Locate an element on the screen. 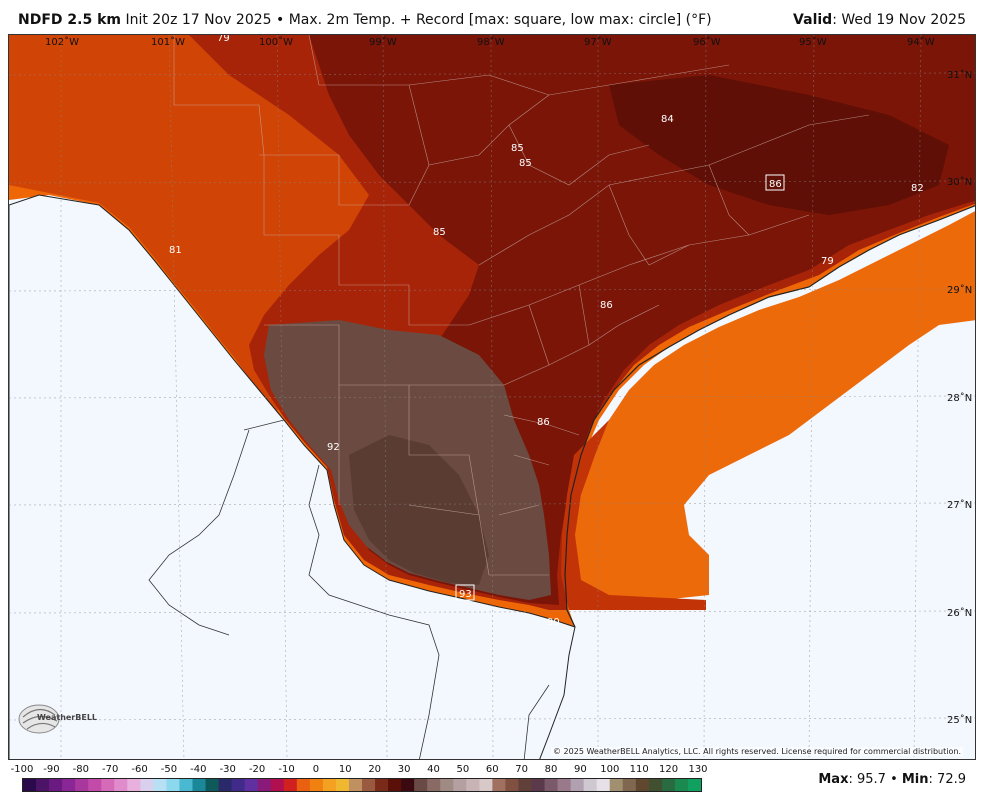 This screenshot has height=808, width=984. color-scale-tick-label: -10 is located at coordinates (286, 769).